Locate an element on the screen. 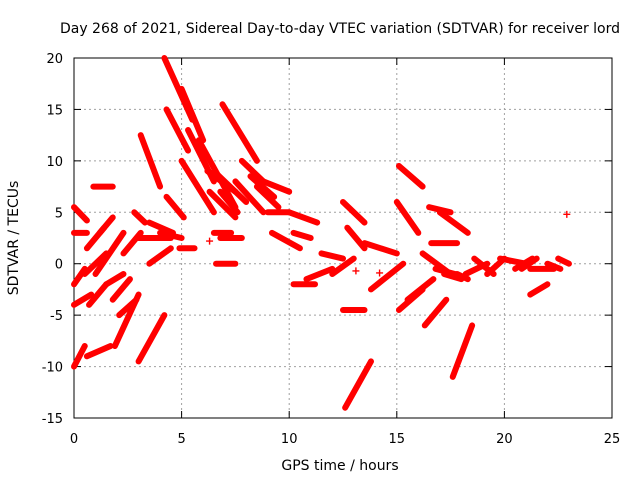 This screenshot has width=640, height=480. y-tick-label: 15 is located at coordinates (54, 110).